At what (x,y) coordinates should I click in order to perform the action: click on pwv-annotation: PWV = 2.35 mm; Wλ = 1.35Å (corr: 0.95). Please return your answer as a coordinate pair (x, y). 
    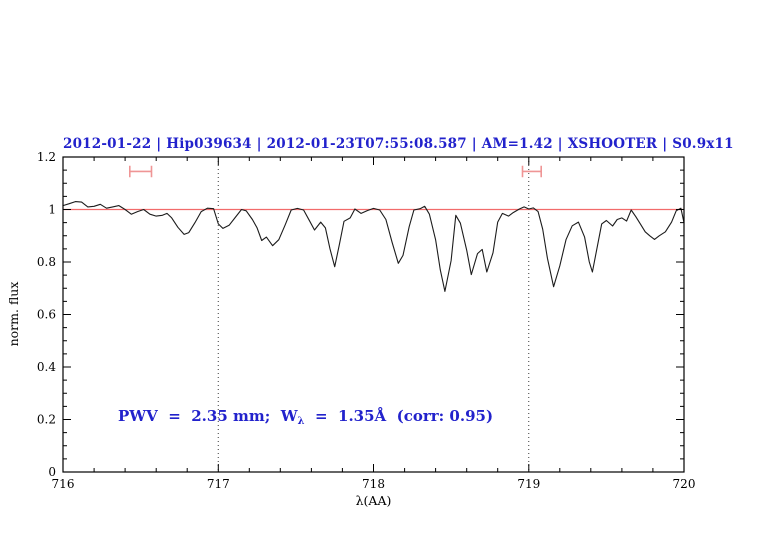
    Looking at the image, I should click on (305, 417).